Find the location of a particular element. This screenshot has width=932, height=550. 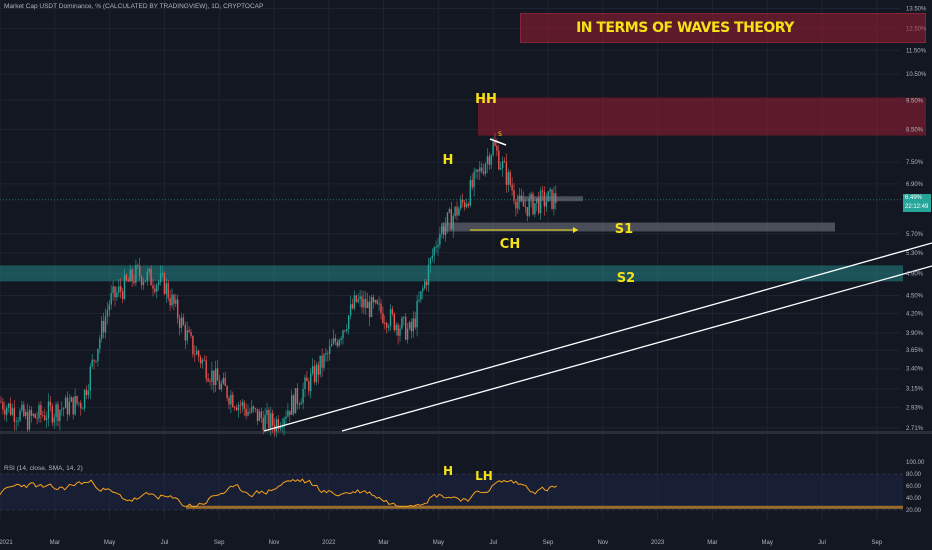

rsi-line is located at coordinates (279, 492).